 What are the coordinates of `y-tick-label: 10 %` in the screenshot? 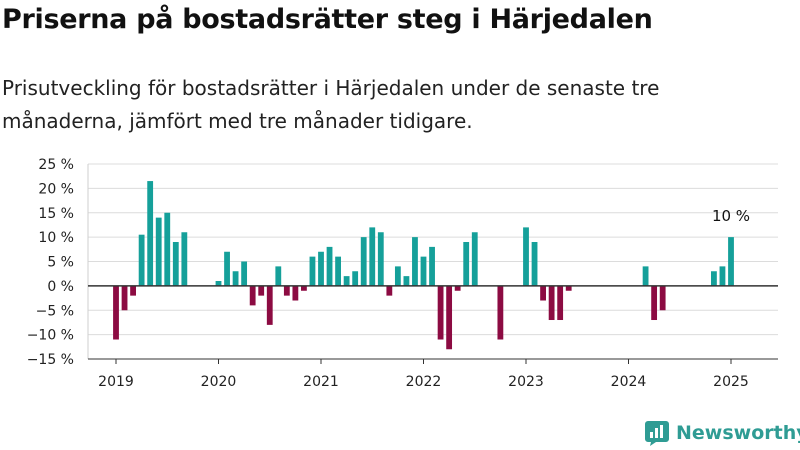 It's located at (56, 238).